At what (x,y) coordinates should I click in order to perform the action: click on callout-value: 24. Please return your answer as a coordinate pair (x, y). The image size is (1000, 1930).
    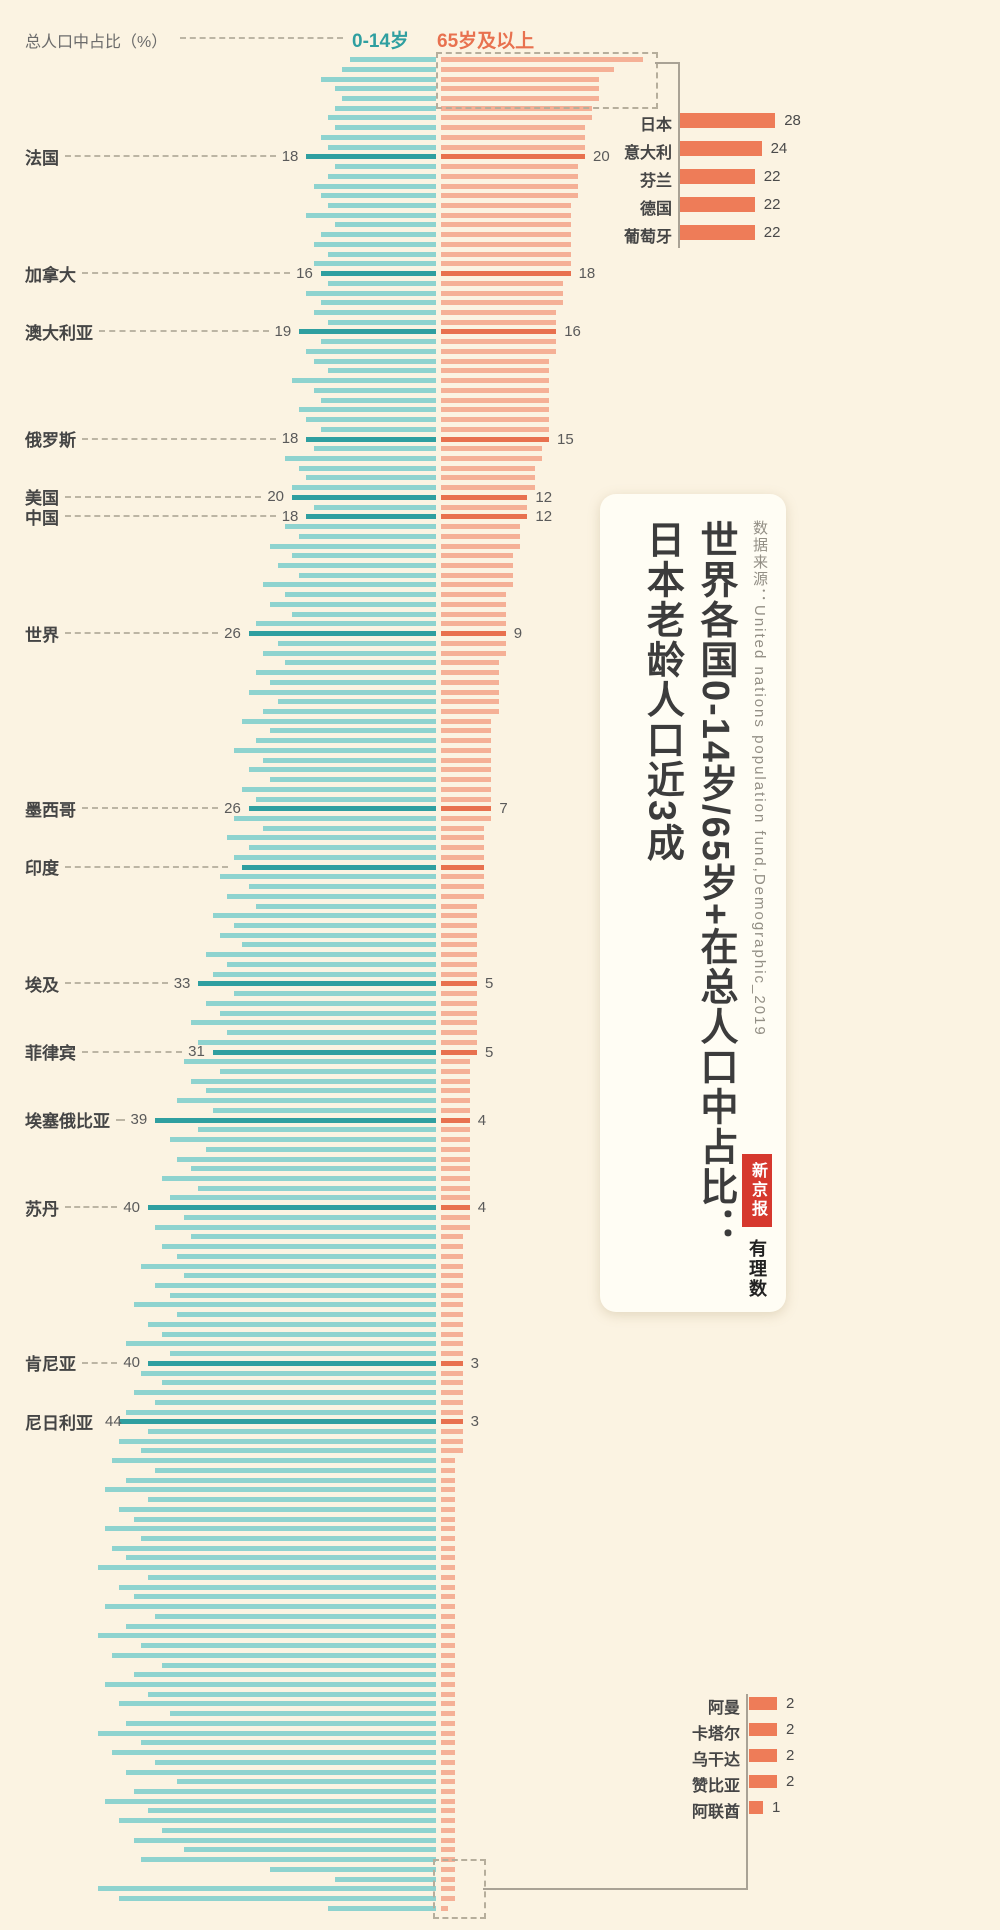
    Looking at the image, I should click on (779, 148).